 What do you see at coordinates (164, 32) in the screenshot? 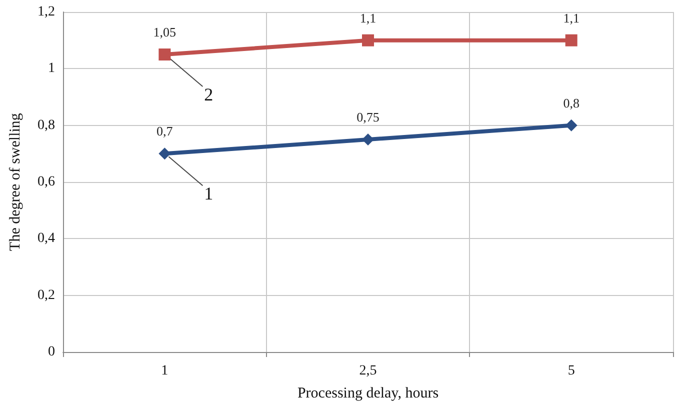
I see `data-label: 1,05` at bounding box center [164, 32].